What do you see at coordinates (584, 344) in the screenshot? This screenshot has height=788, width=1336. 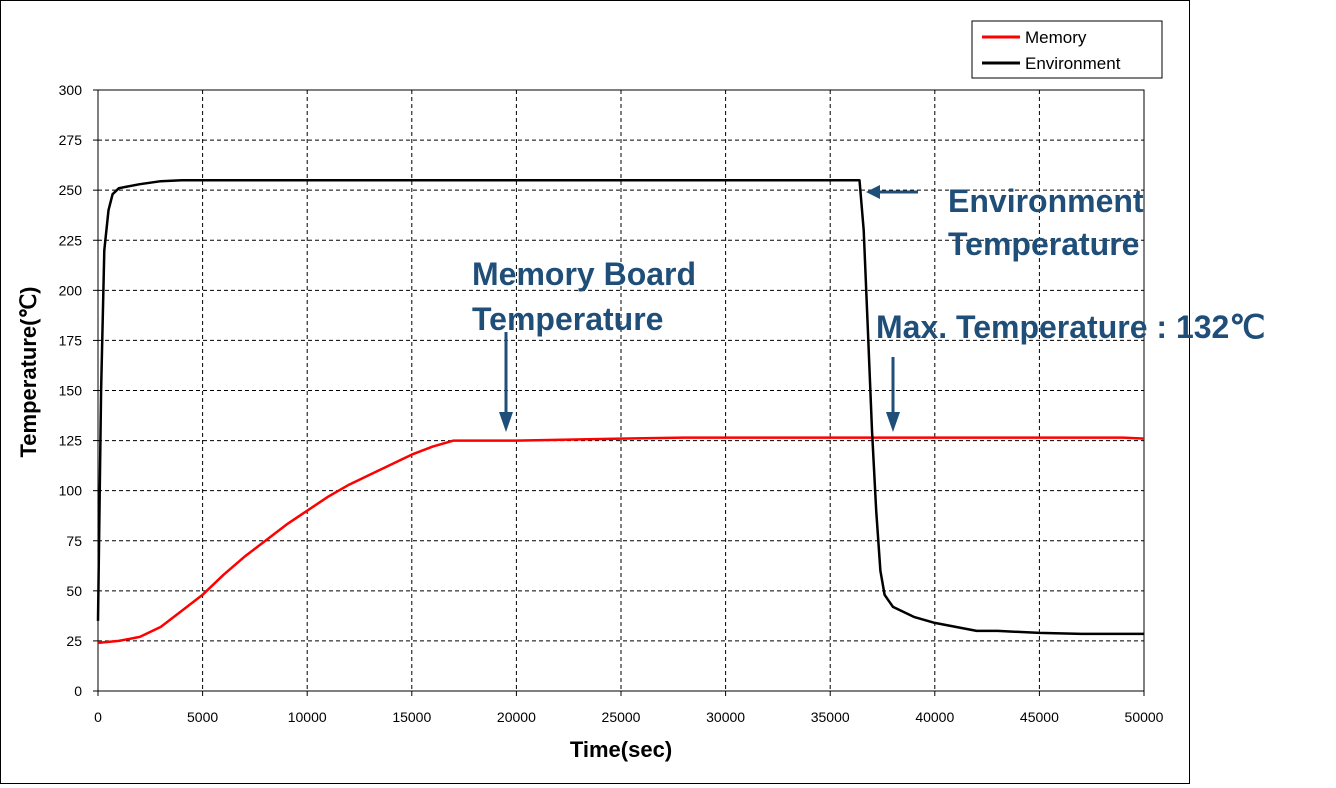 I see `annotation-memory: Memory Board Temperature` at bounding box center [584, 344].